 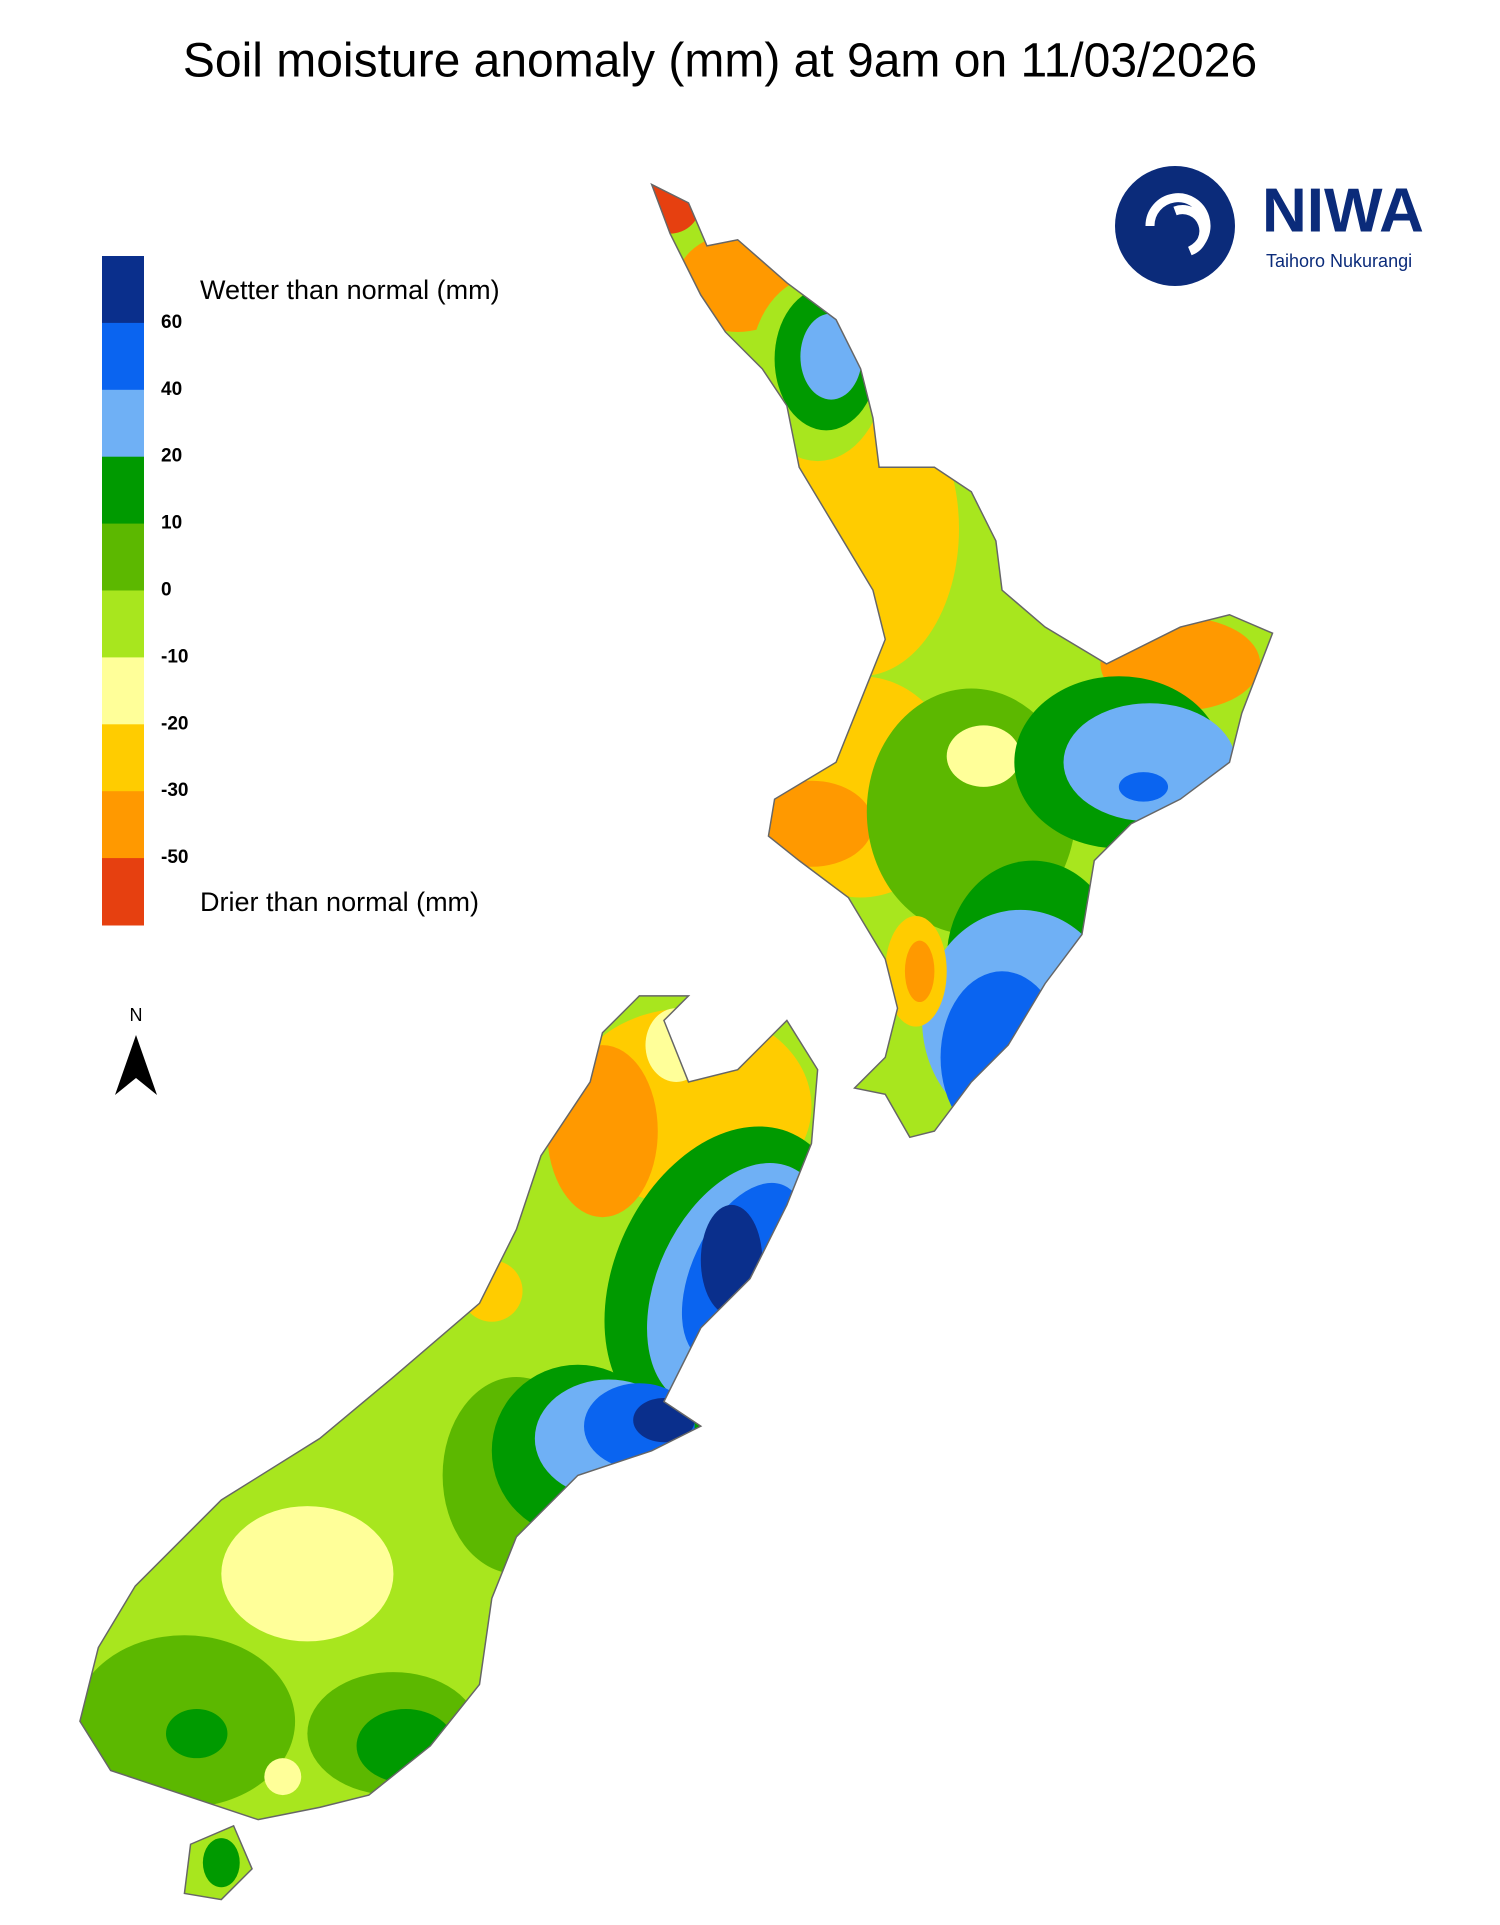 What do you see at coordinates (350, 290) in the screenshot?
I see `legend-top-label: Wetter than normal (mm)` at bounding box center [350, 290].